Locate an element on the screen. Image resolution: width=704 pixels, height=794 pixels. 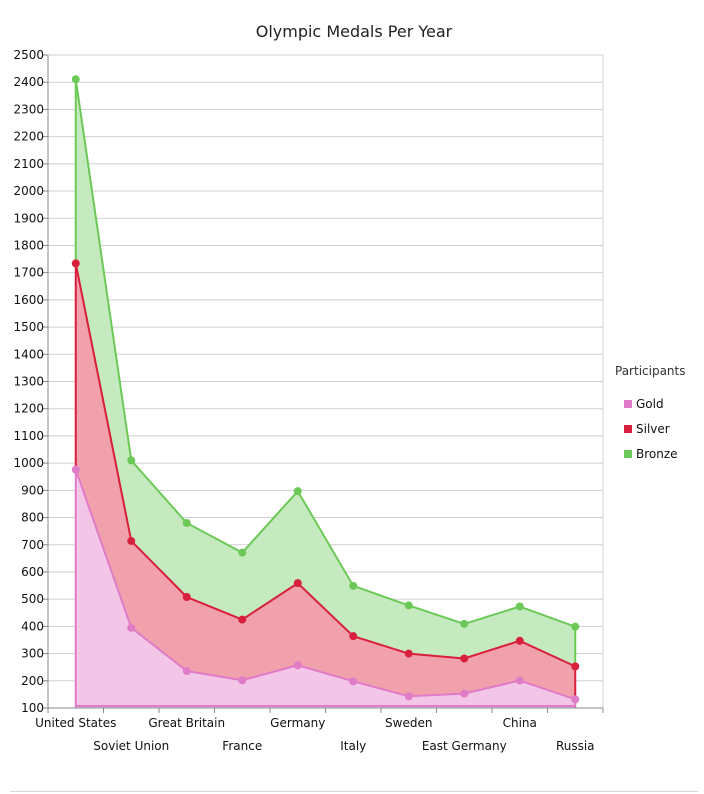
y-tick-label: 1100 is located at coordinates (28, 436).